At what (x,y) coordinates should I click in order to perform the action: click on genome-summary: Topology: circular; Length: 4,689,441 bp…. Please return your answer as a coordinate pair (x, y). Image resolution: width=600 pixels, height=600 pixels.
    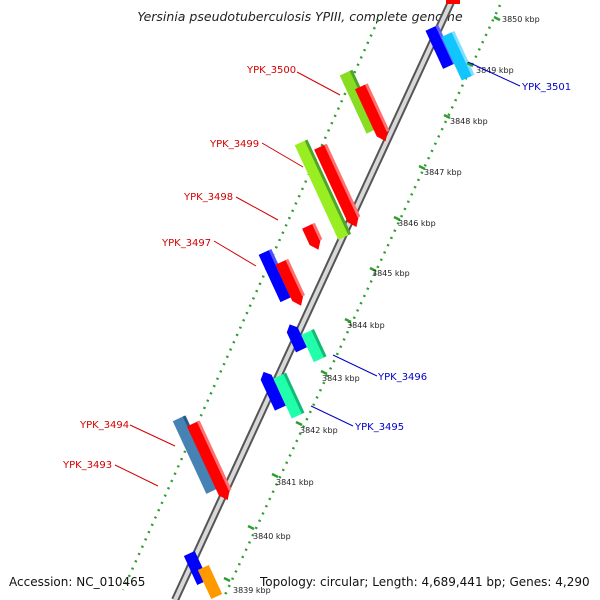
    Looking at the image, I should click on (425, 582).